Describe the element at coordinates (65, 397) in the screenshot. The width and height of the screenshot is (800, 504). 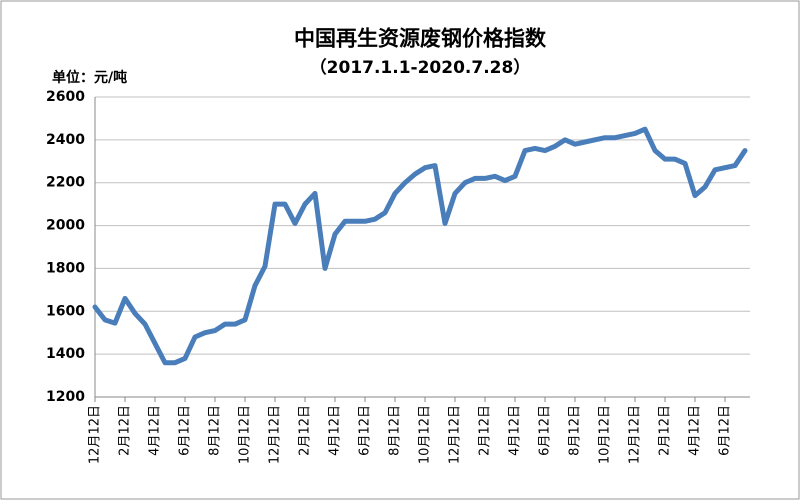
I see `y-tick-label: 1200` at that location.